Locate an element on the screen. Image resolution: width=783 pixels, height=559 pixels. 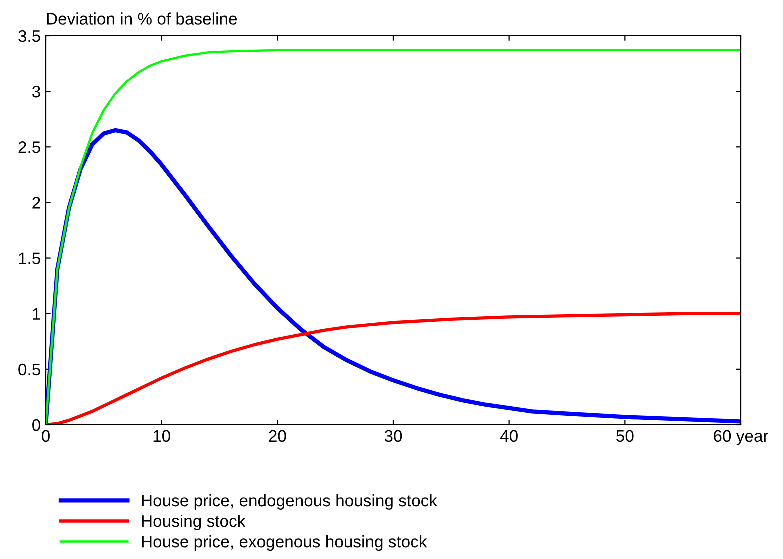
y-tick-label: 2 is located at coordinates (36, 203).